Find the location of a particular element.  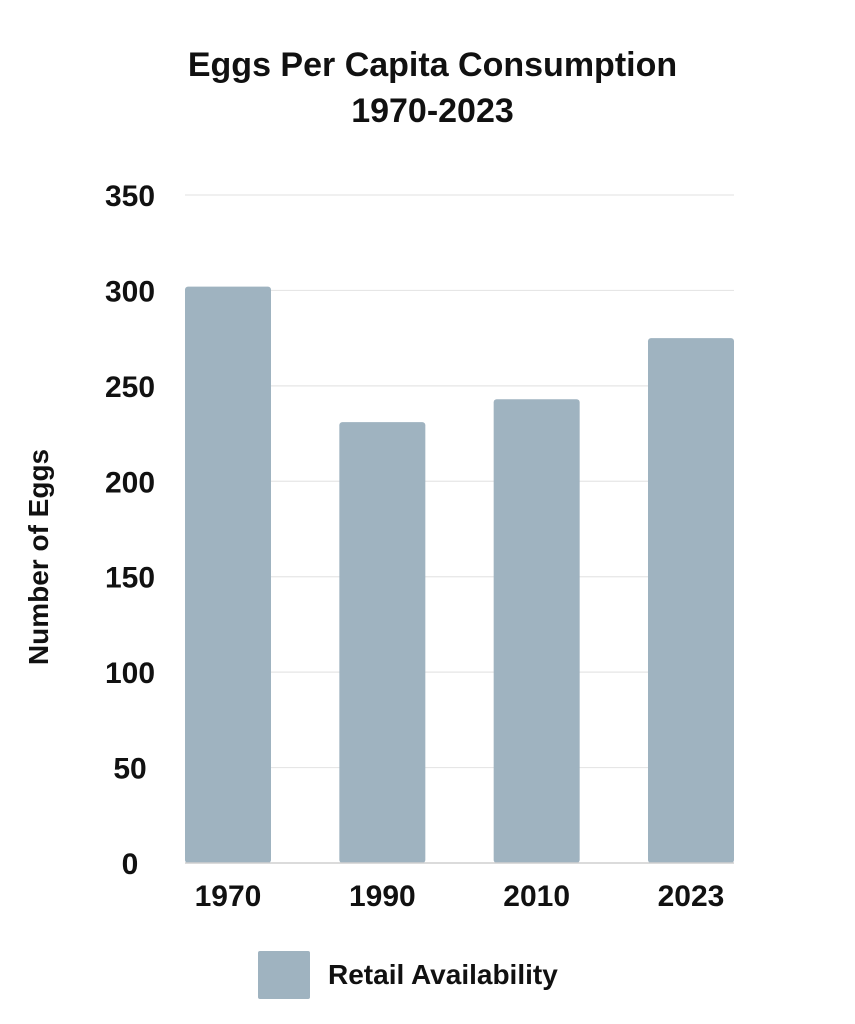

chart-title-block: Eggs Per Capita Consumption 1970-2023 is located at coordinates (427, 88).